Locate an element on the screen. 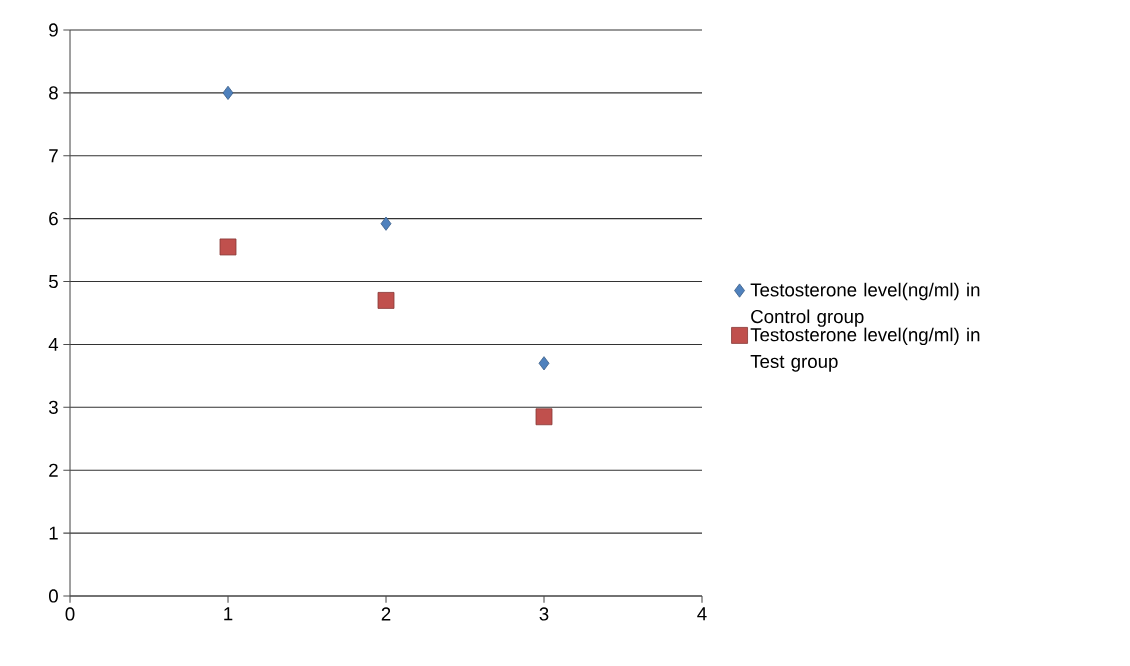 Image resolution: width=1130 pixels, height=666 pixels. y-tick-label: 3 is located at coordinates (53, 407).